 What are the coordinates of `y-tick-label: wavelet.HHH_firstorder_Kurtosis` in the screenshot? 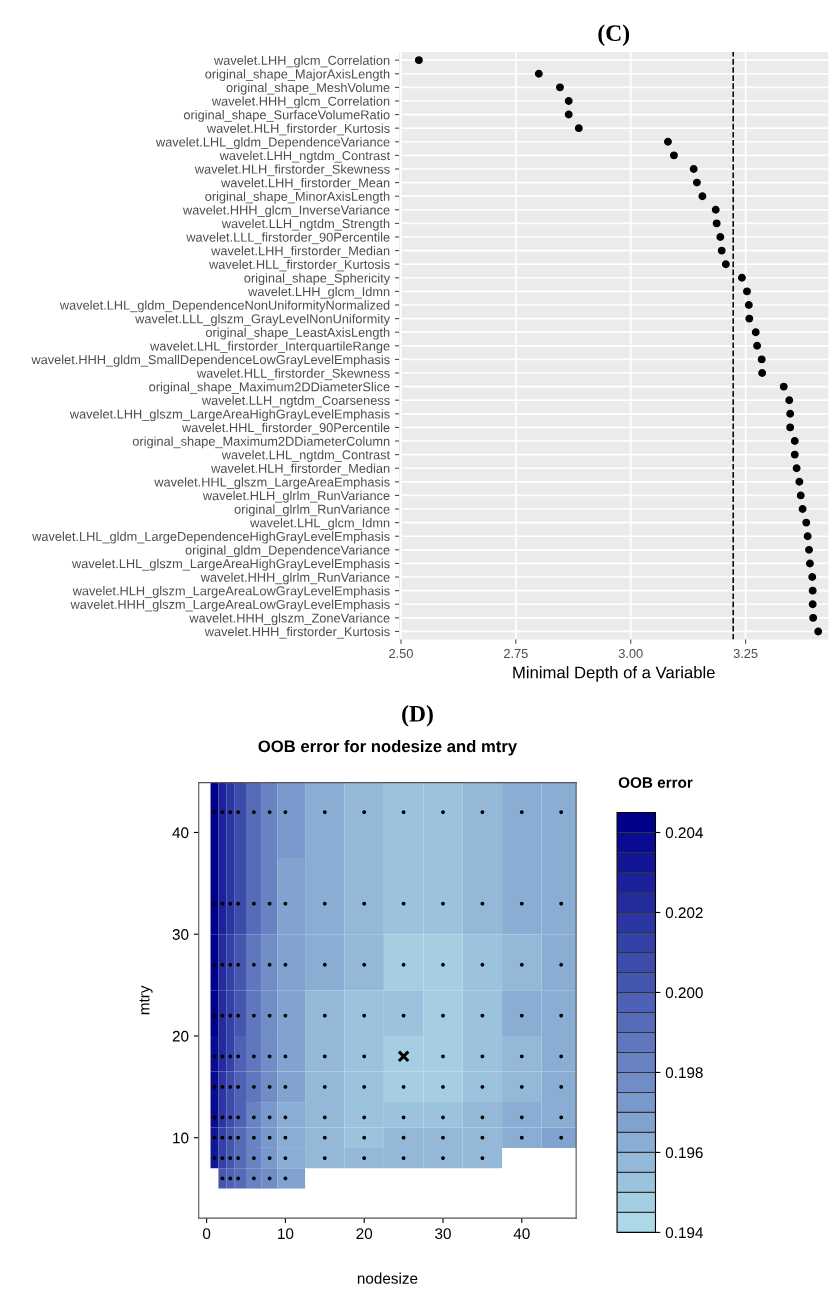 It's located at (297, 632).